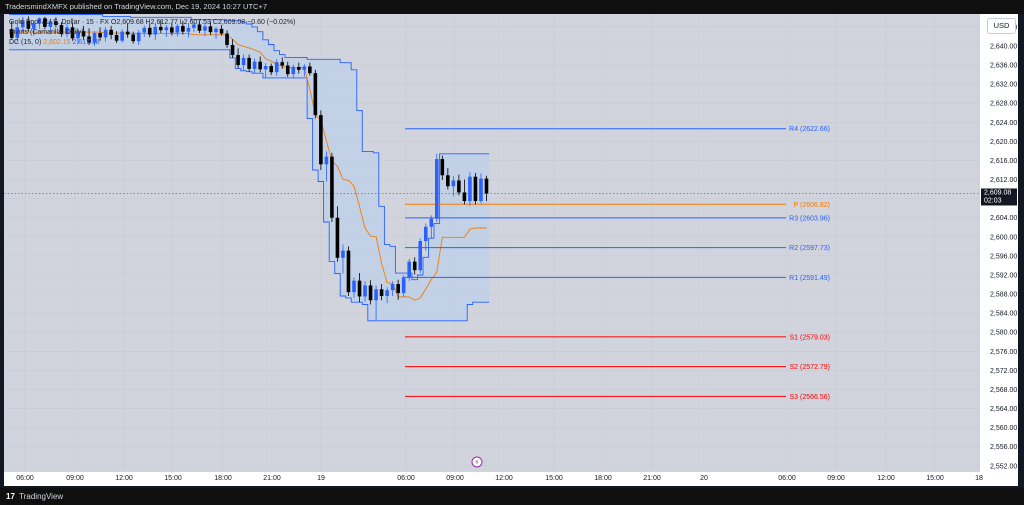 Image resolution: width=1024 pixels, height=505 pixels. I want to click on last-price-badge, so click(999, 197).